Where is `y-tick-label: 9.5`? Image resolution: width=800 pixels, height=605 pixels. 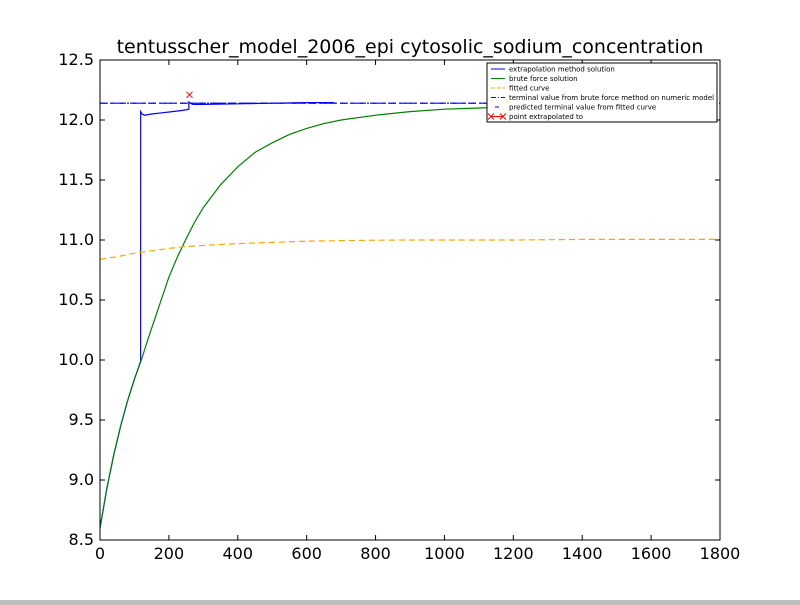 y-tick-label: 9.5 is located at coordinates (81, 419).